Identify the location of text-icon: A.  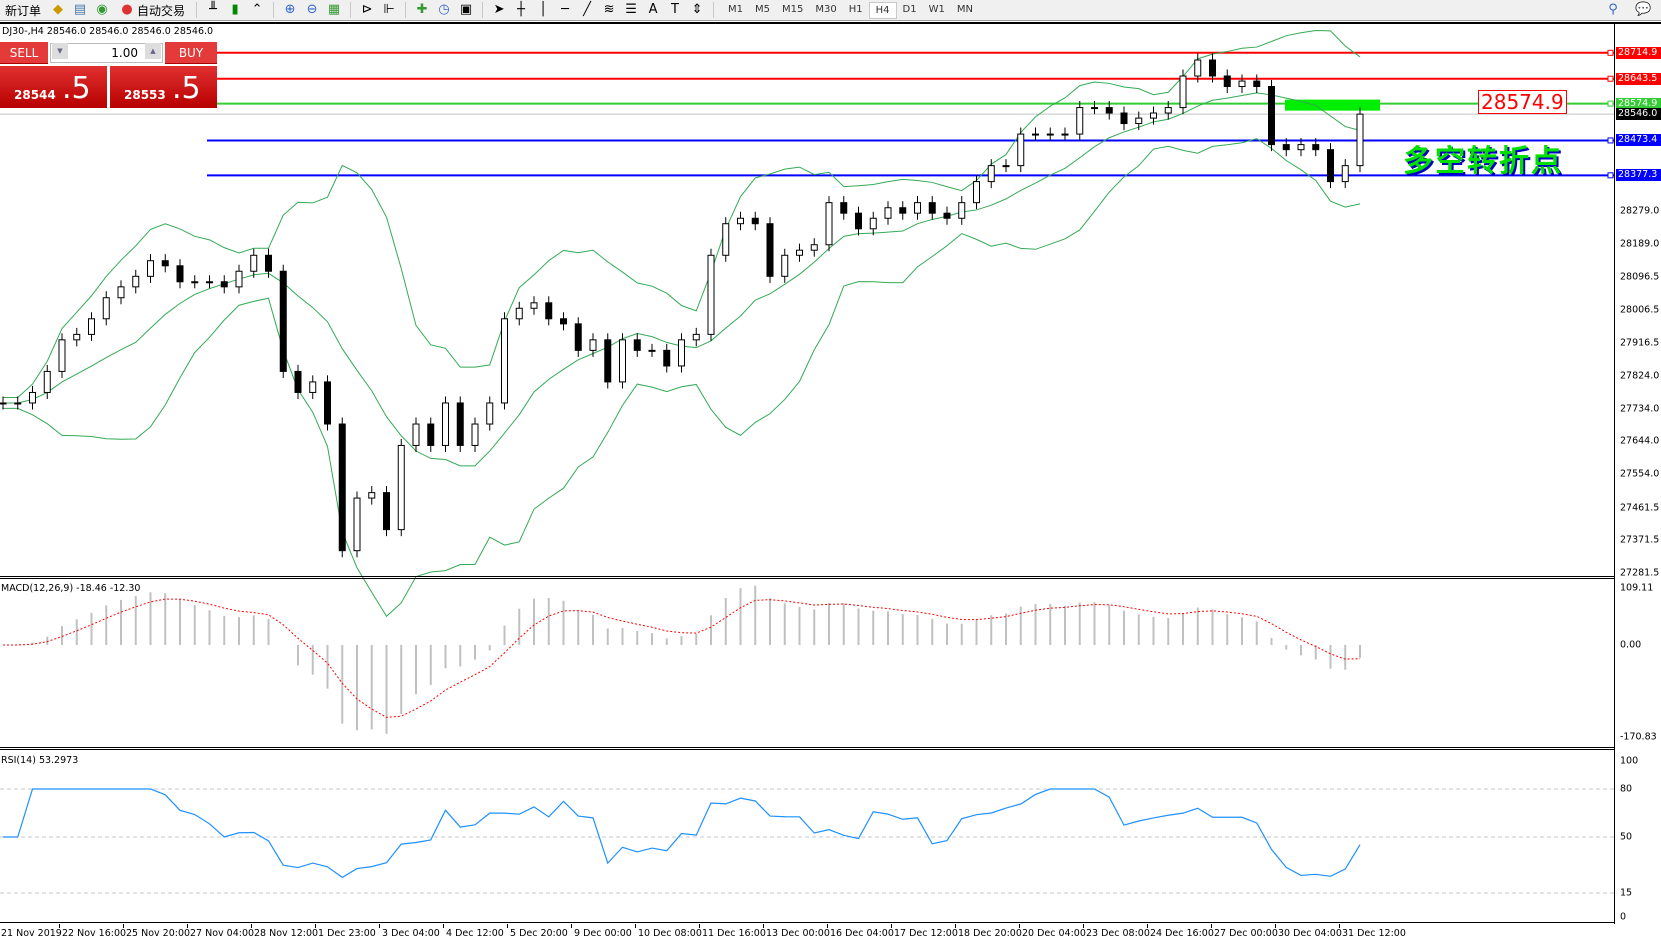
(653, 9).